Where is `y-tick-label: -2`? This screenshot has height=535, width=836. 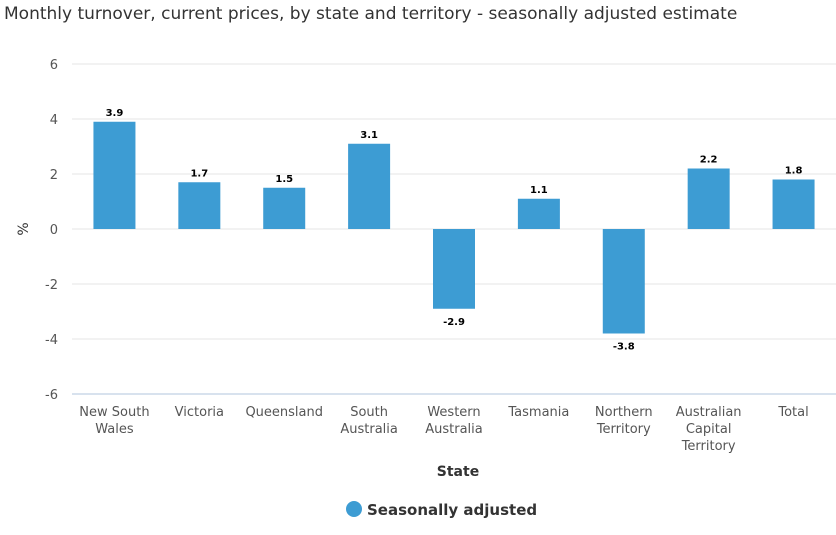 y-tick-label: -2 is located at coordinates (51, 285).